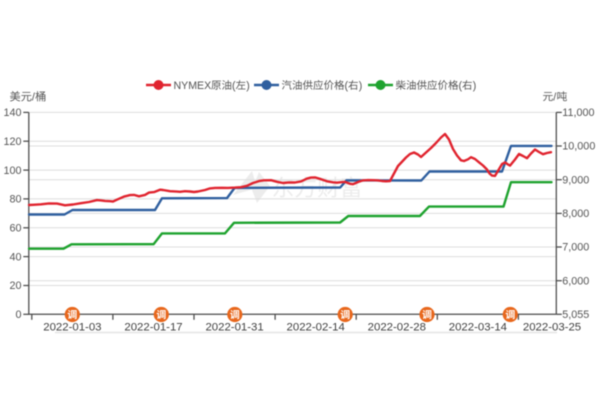 This screenshot has width=600, height=400. Describe the element at coordinates (12, 142) in the screenshot. I see `svg-text: 120` at that location.